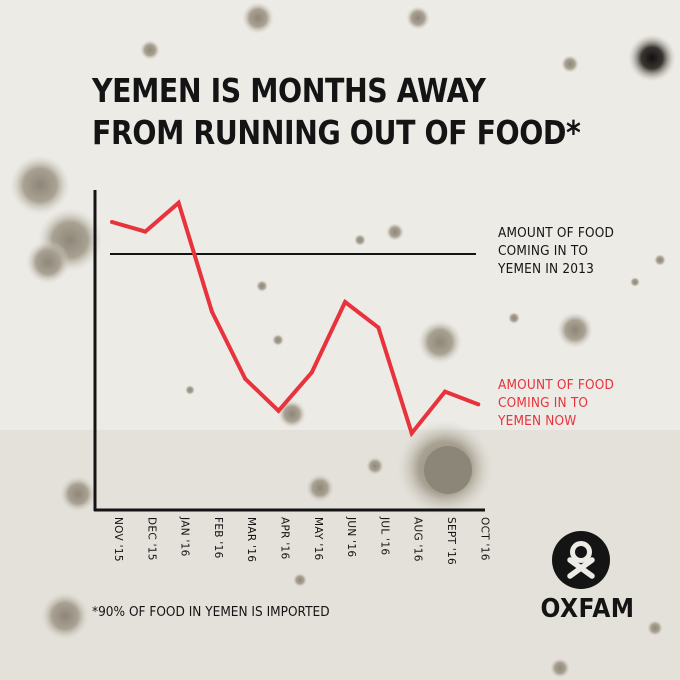 The height and width of the screenshot is (680, 680). Describe the element at coordinates (418, 539) in the screenshot. I see `x-tick-label: AUG '16` at that location.